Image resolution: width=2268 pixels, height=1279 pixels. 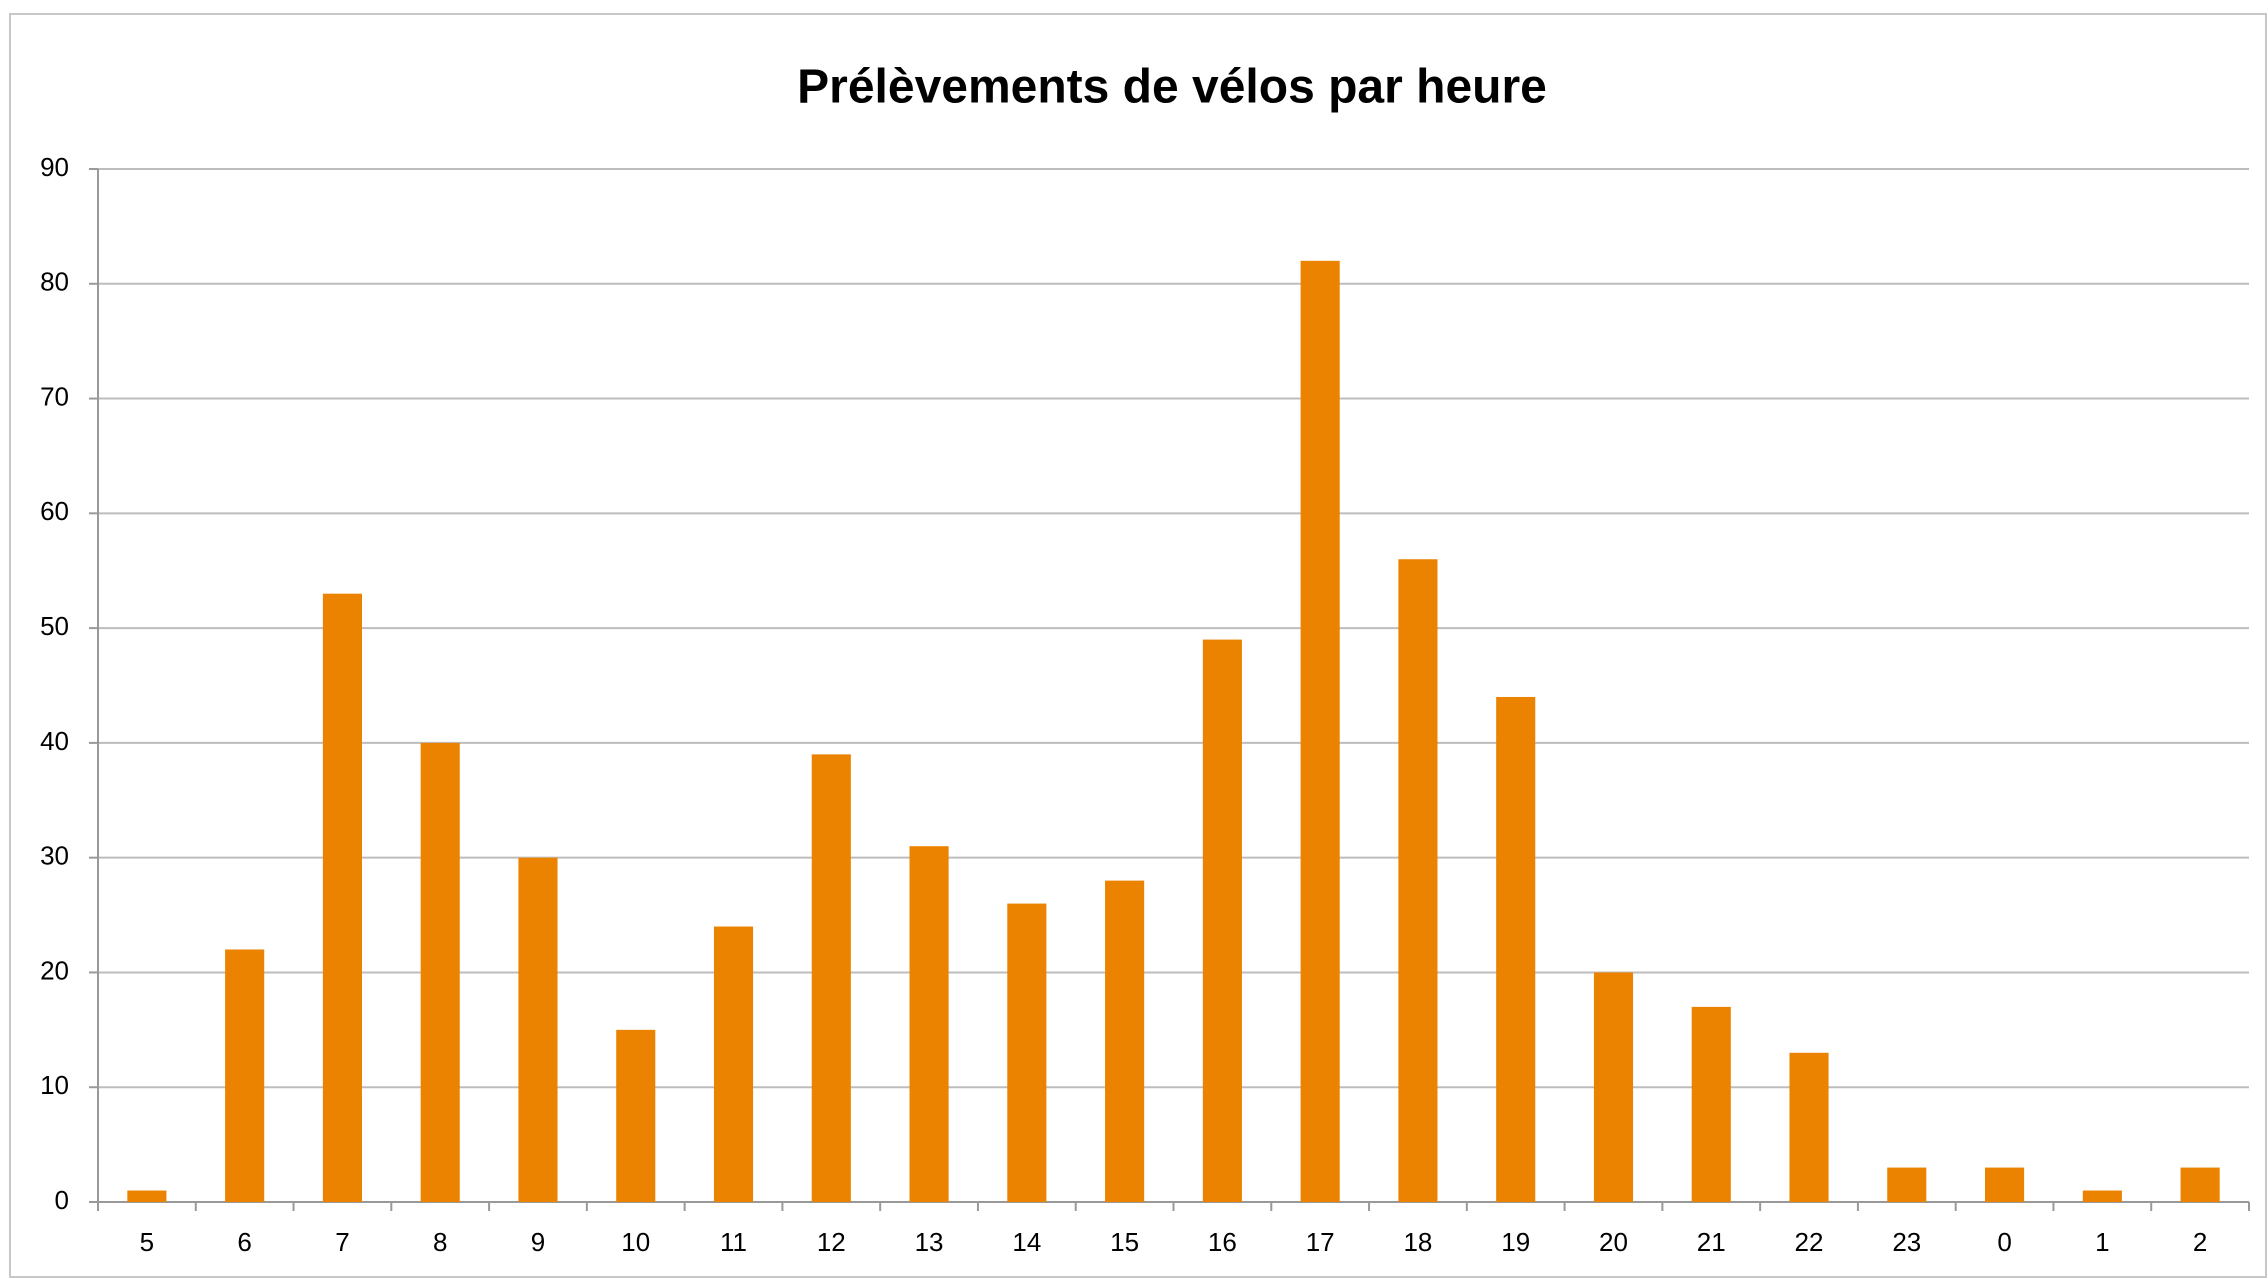 What do you see at coordinates (2200, 1242) in the screenshot?
I see `x-tick-label: 2` at bounding box center [2200, 1242].